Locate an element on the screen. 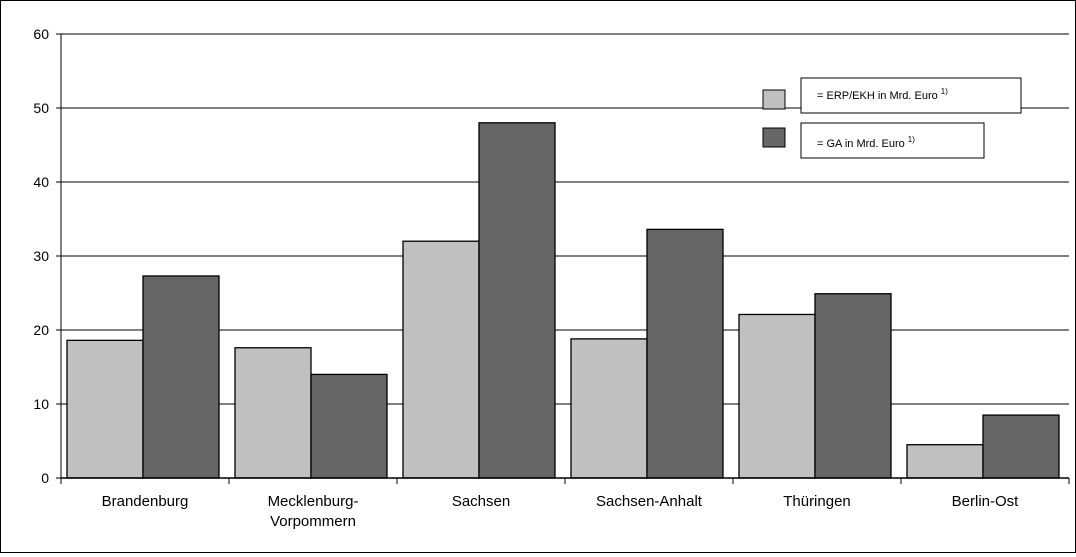 This screenshot has width=1076, height=557. x-category-label: Sachsen is located at coordinates (481, 501).